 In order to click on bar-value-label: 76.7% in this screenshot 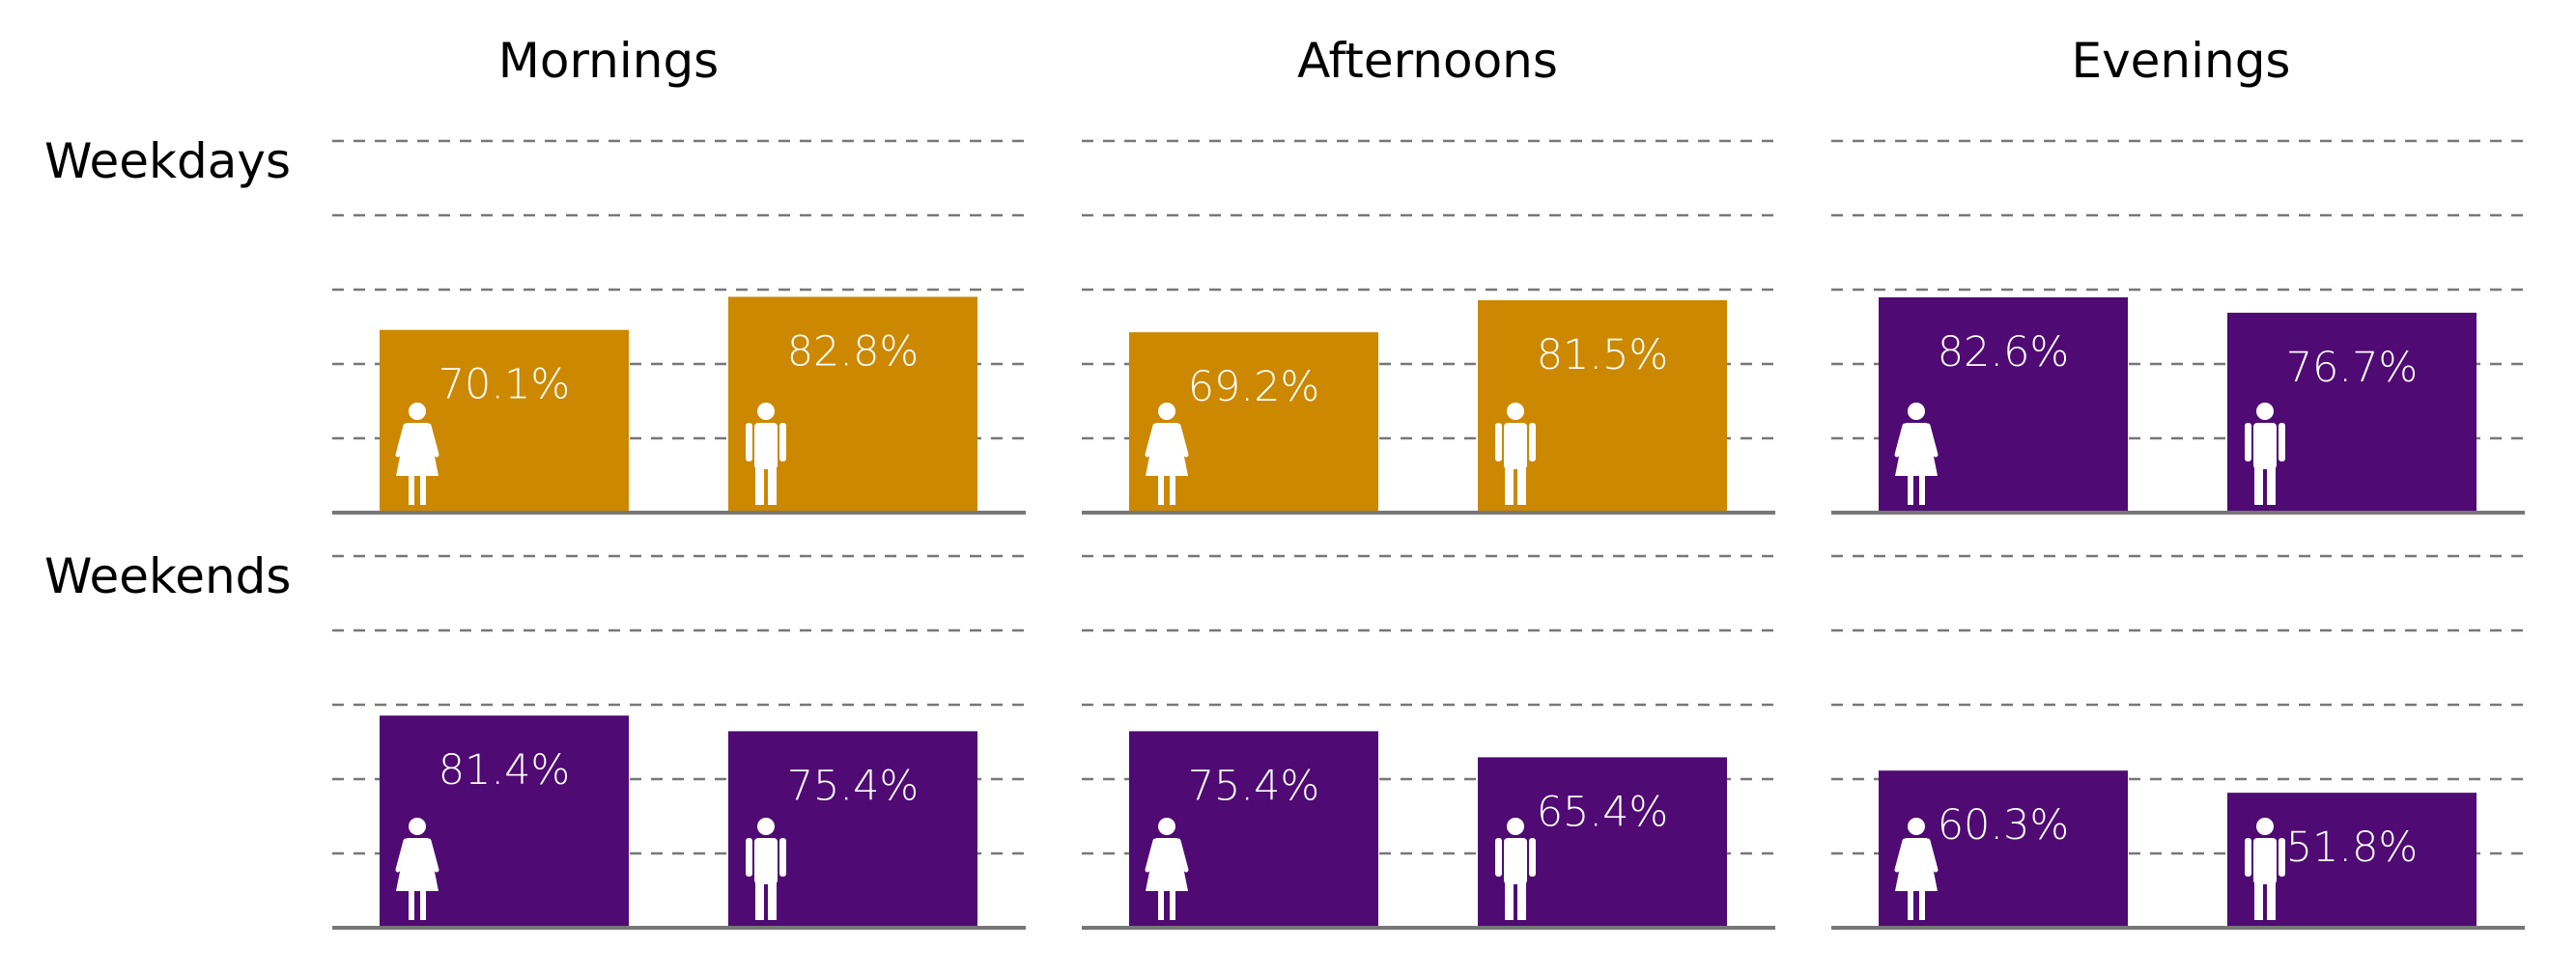, I will do `click(2352, 368)`.